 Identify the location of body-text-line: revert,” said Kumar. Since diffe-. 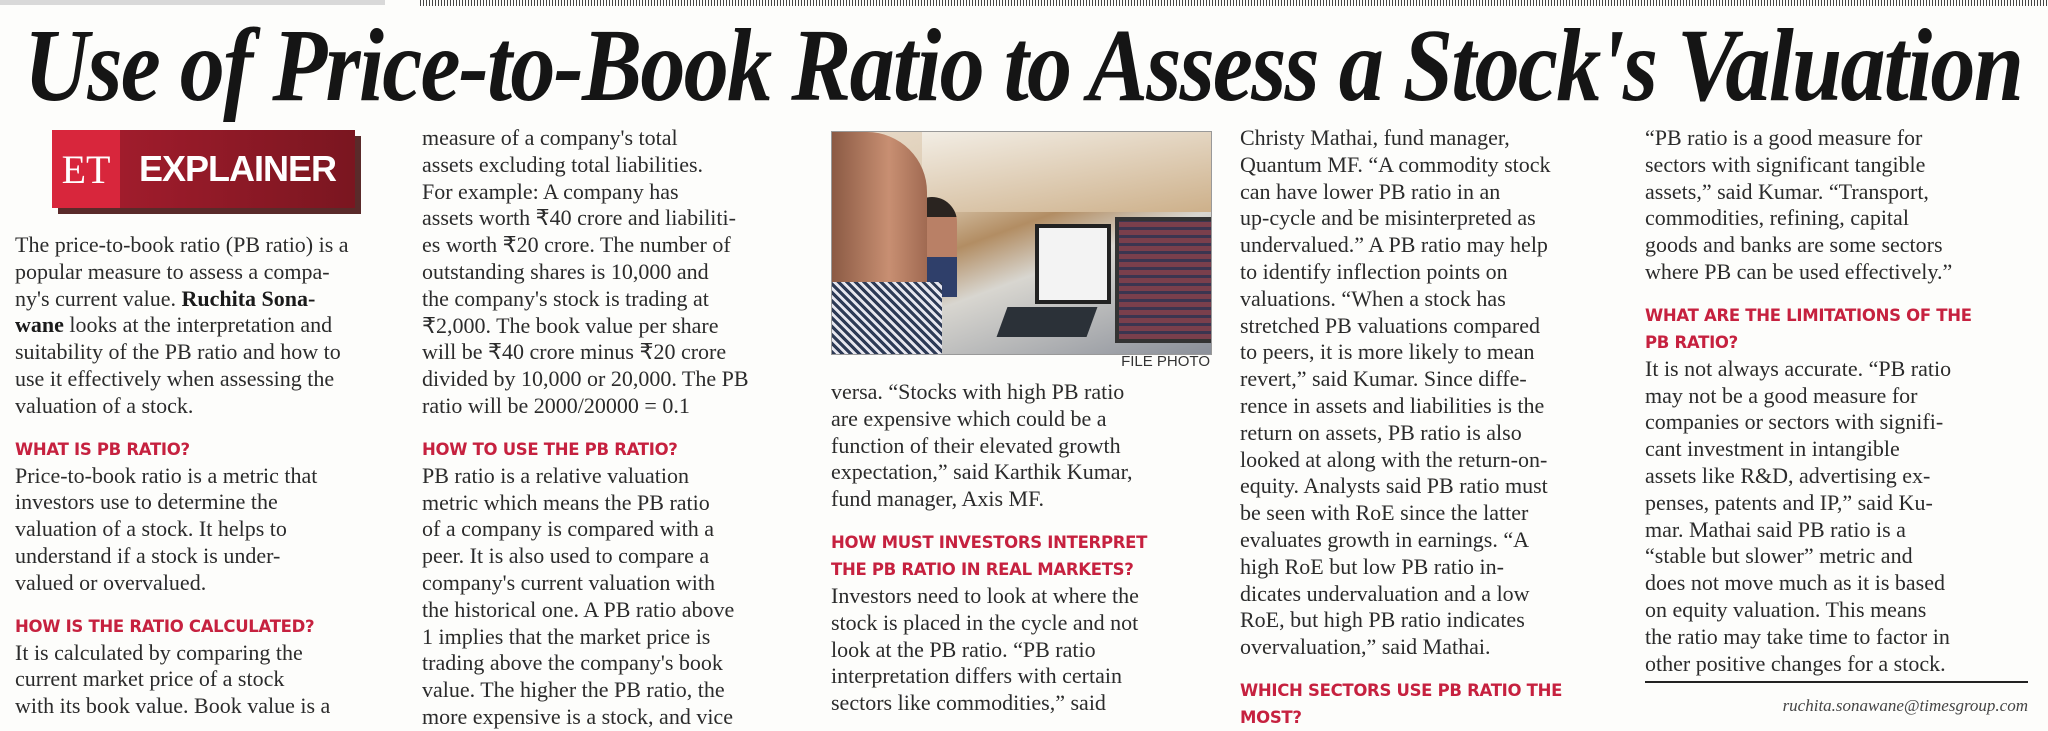
(1383, 379).